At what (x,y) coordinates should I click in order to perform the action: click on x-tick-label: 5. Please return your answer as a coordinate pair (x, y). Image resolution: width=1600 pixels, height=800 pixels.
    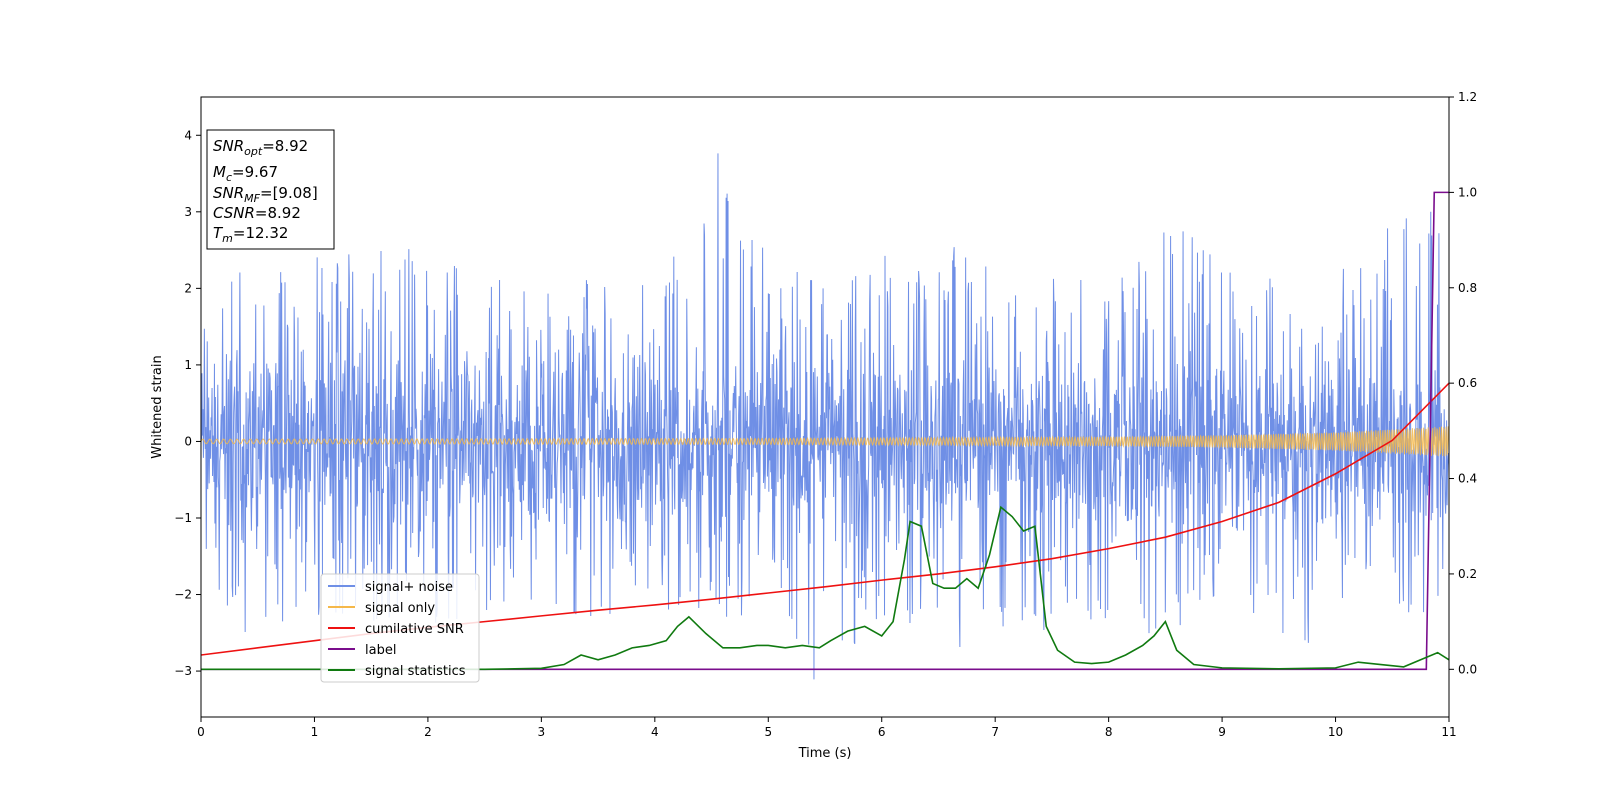
    Looking at the image, I should click on (768, 732).